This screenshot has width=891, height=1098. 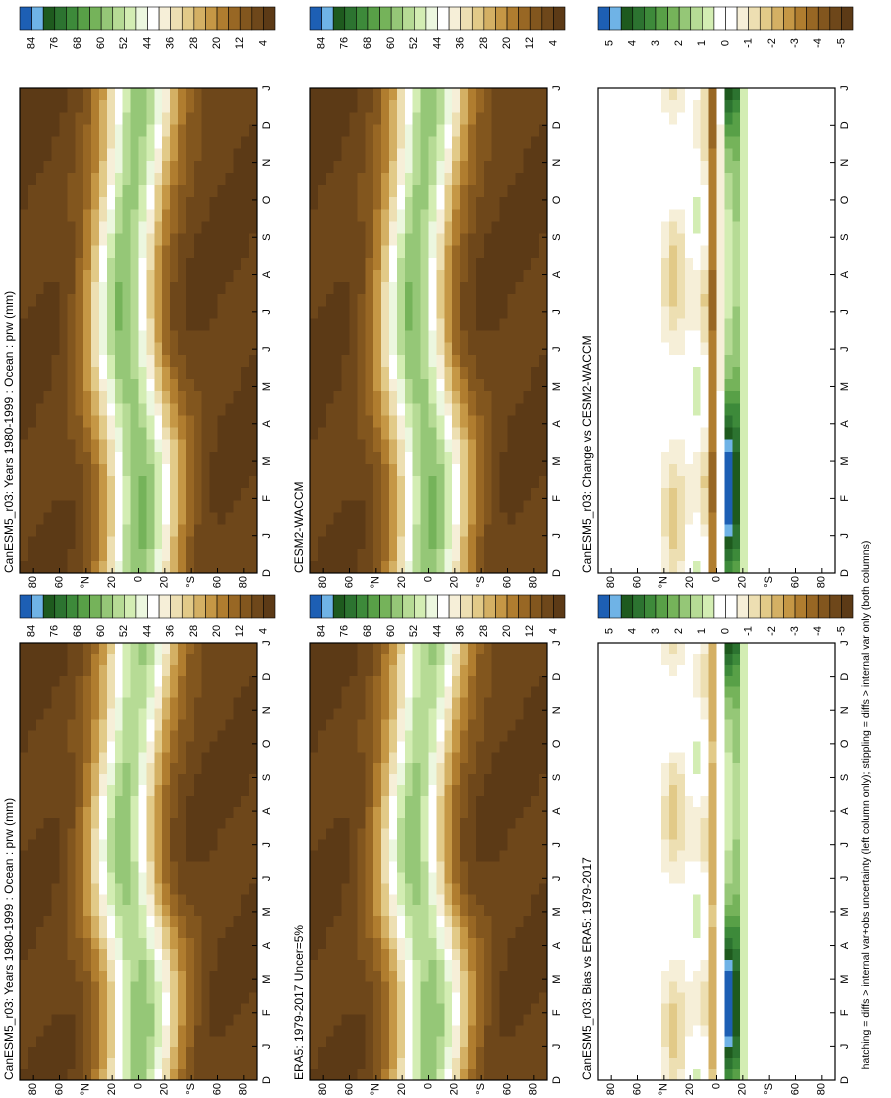 I want to click on x-tick-label: F, so click(x=267, y=498).